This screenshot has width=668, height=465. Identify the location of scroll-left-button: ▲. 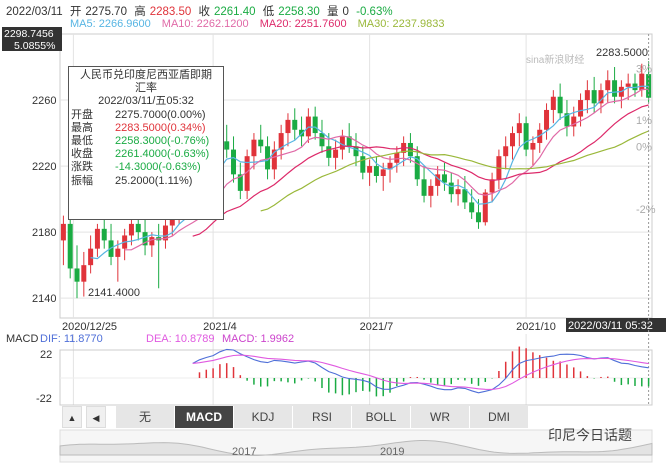
(72, 417).